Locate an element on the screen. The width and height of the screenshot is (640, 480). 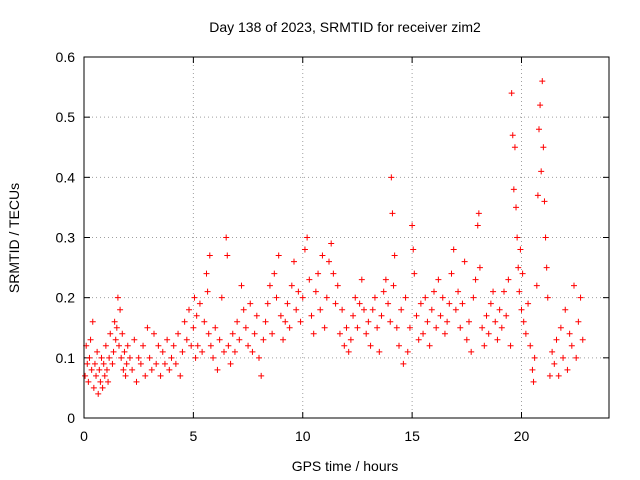
x-tick-label: 5 is located at coordinates (193, 436).